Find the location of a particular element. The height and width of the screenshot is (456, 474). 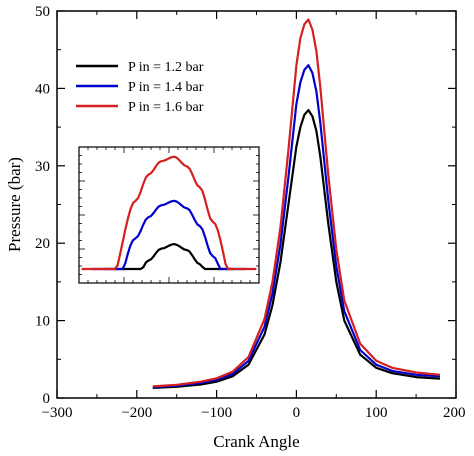

inset-frame is located at coordinates (169, 215).